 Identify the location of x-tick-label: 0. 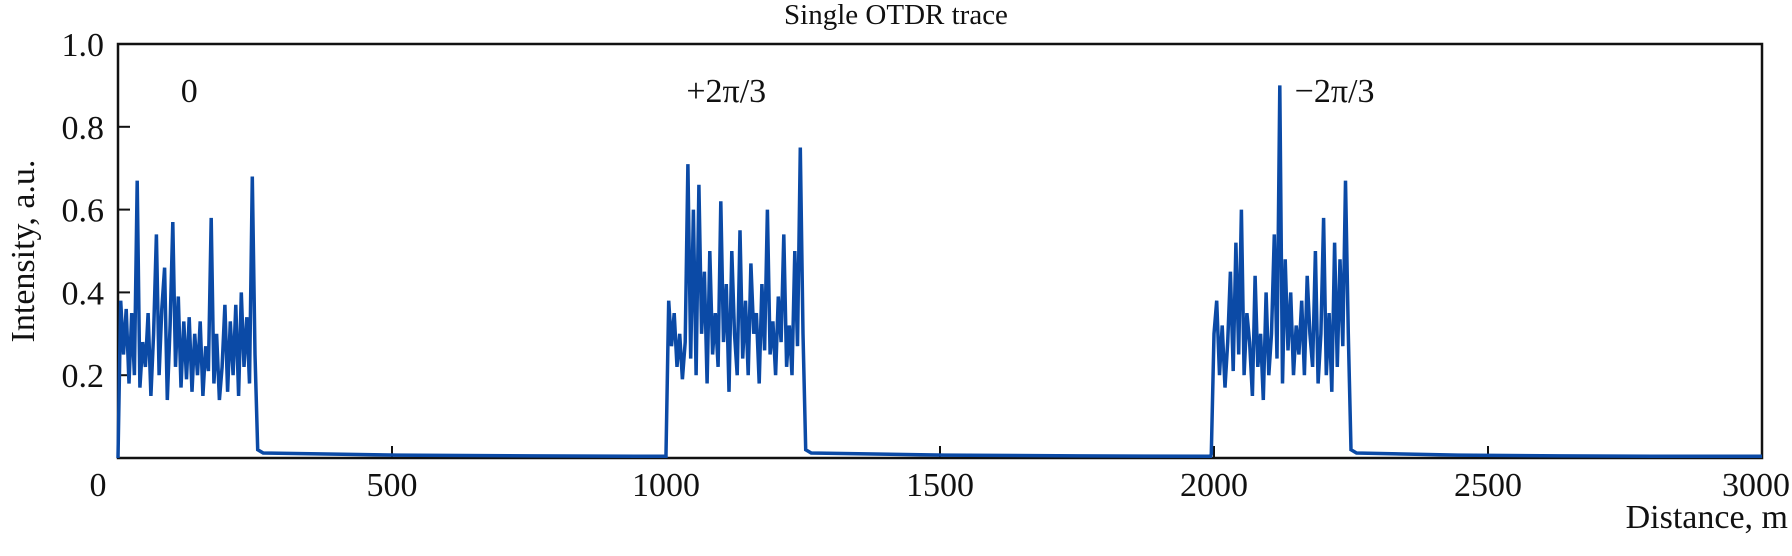
(98, 485).